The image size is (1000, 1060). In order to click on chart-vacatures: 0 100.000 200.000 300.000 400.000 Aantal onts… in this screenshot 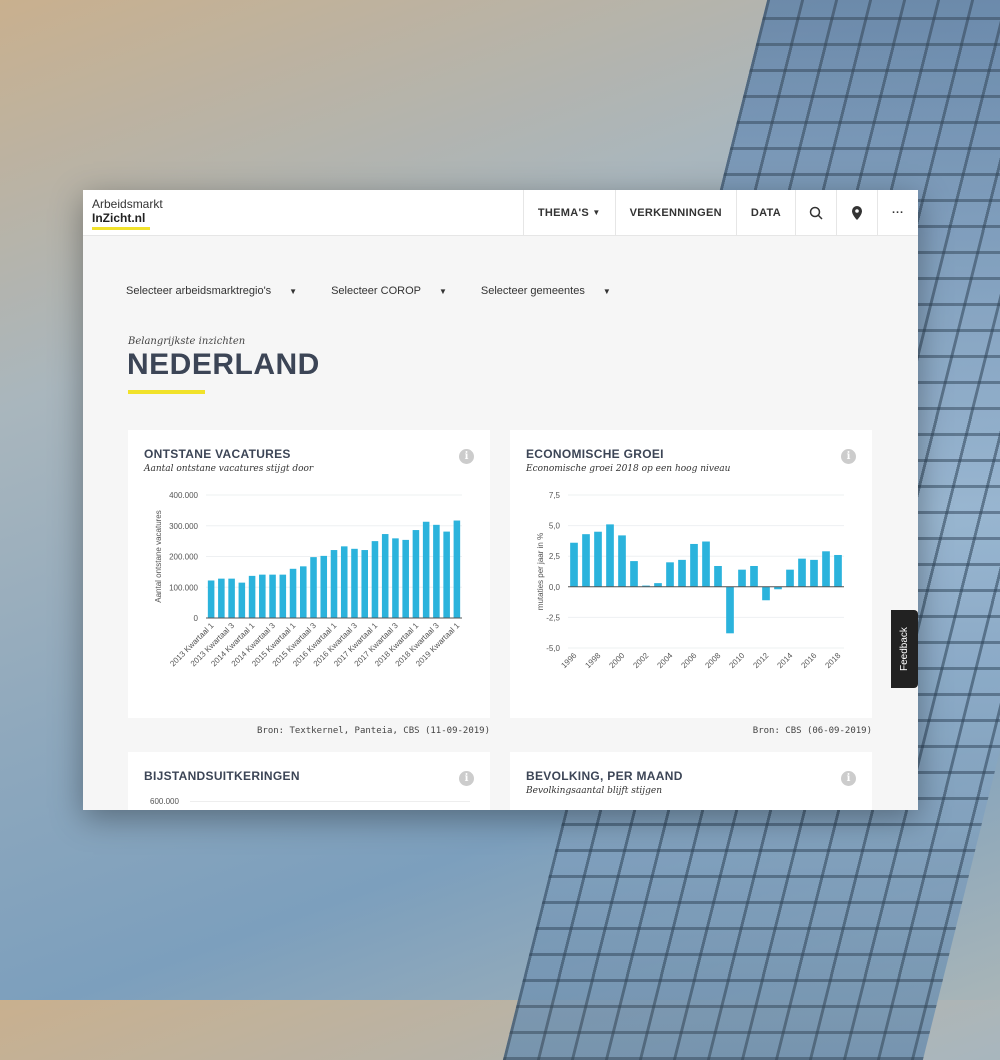, I will do `click(308, 579)`.